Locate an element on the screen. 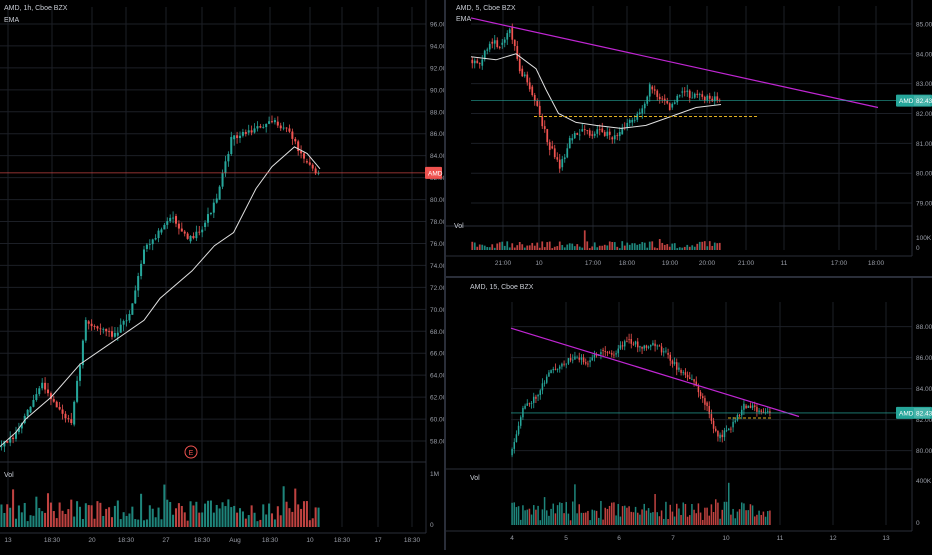 This screenshot has width=932, height=555. volume-tick-label: 1M is located at coordinates (434, 474).